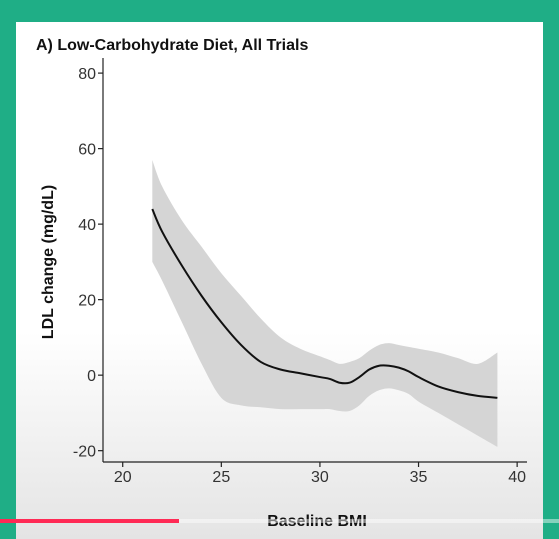 The image size is (559, 539). Describe the element at coordinates (87, 150) in the screenshot. I see `y-tick-label: 60` at that location.